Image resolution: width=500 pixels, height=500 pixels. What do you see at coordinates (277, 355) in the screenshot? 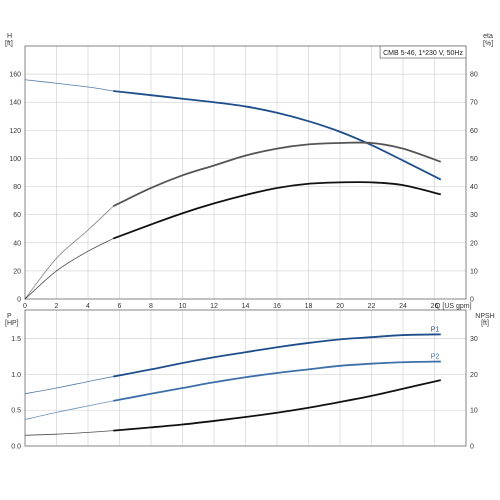
I see `bottom-series-p1` at bounding box center [277, 355].